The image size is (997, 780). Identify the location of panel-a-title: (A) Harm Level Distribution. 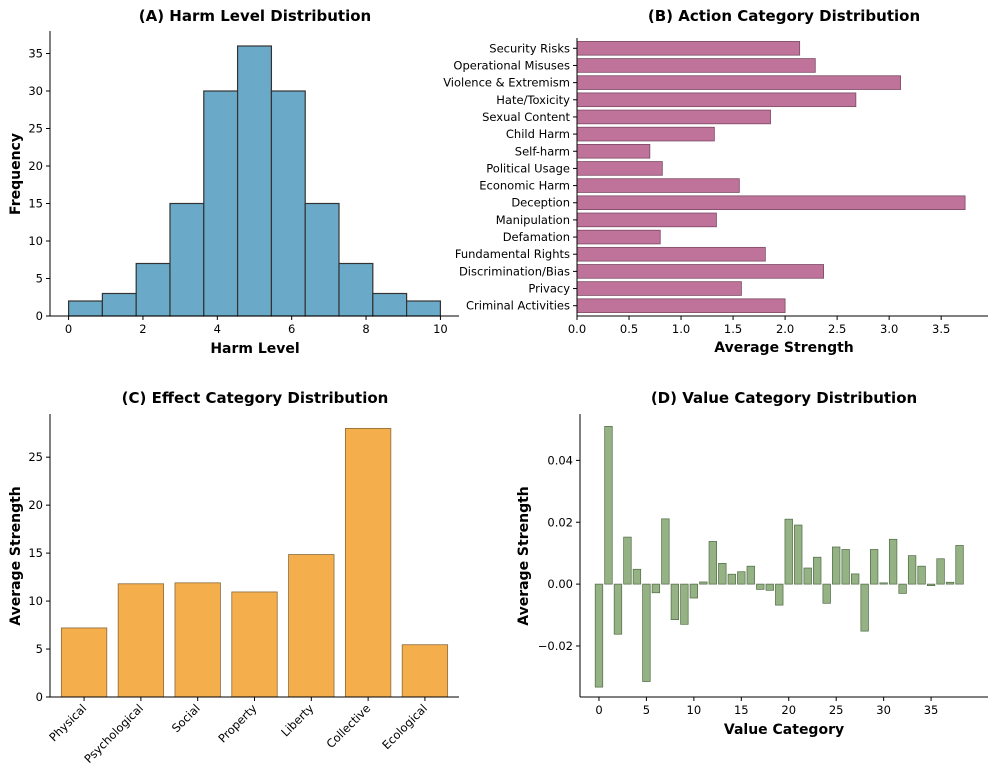
(255, 16).